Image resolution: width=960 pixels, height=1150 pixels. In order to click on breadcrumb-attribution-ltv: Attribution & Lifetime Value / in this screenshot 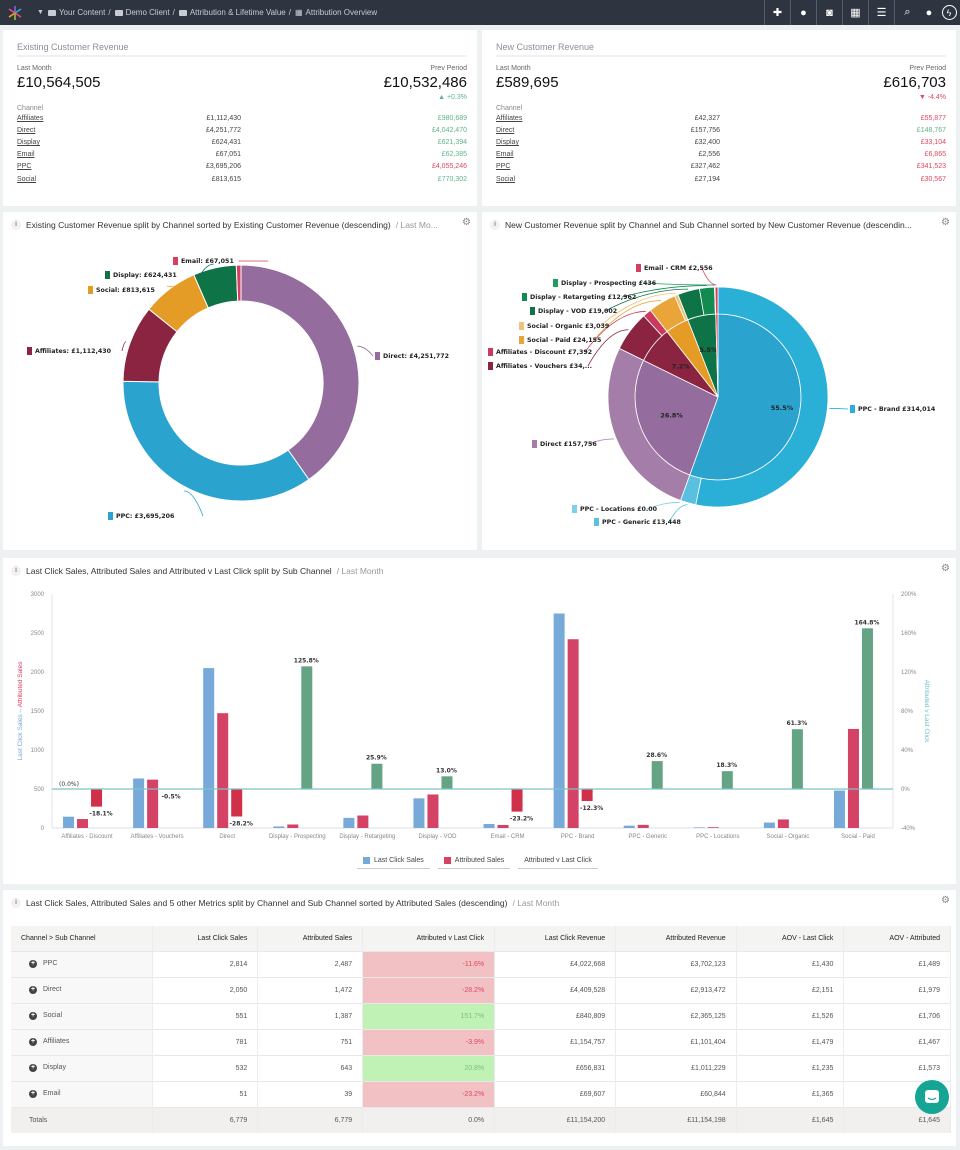, I will do `click(234, 12)`.